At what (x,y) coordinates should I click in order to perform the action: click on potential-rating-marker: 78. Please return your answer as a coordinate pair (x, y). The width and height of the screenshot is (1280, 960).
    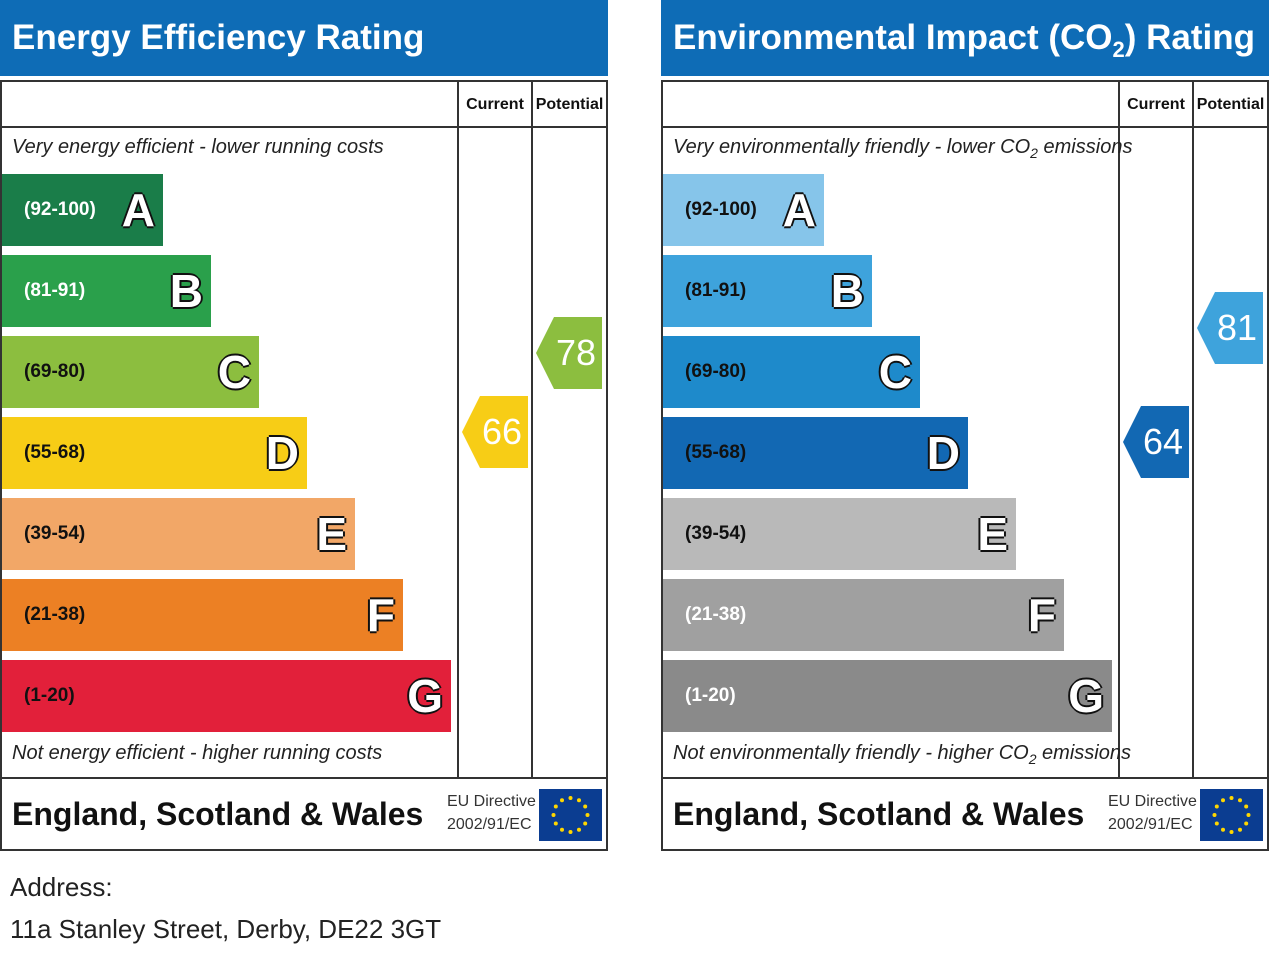
    Looking at the image, I should click on (569, 353).